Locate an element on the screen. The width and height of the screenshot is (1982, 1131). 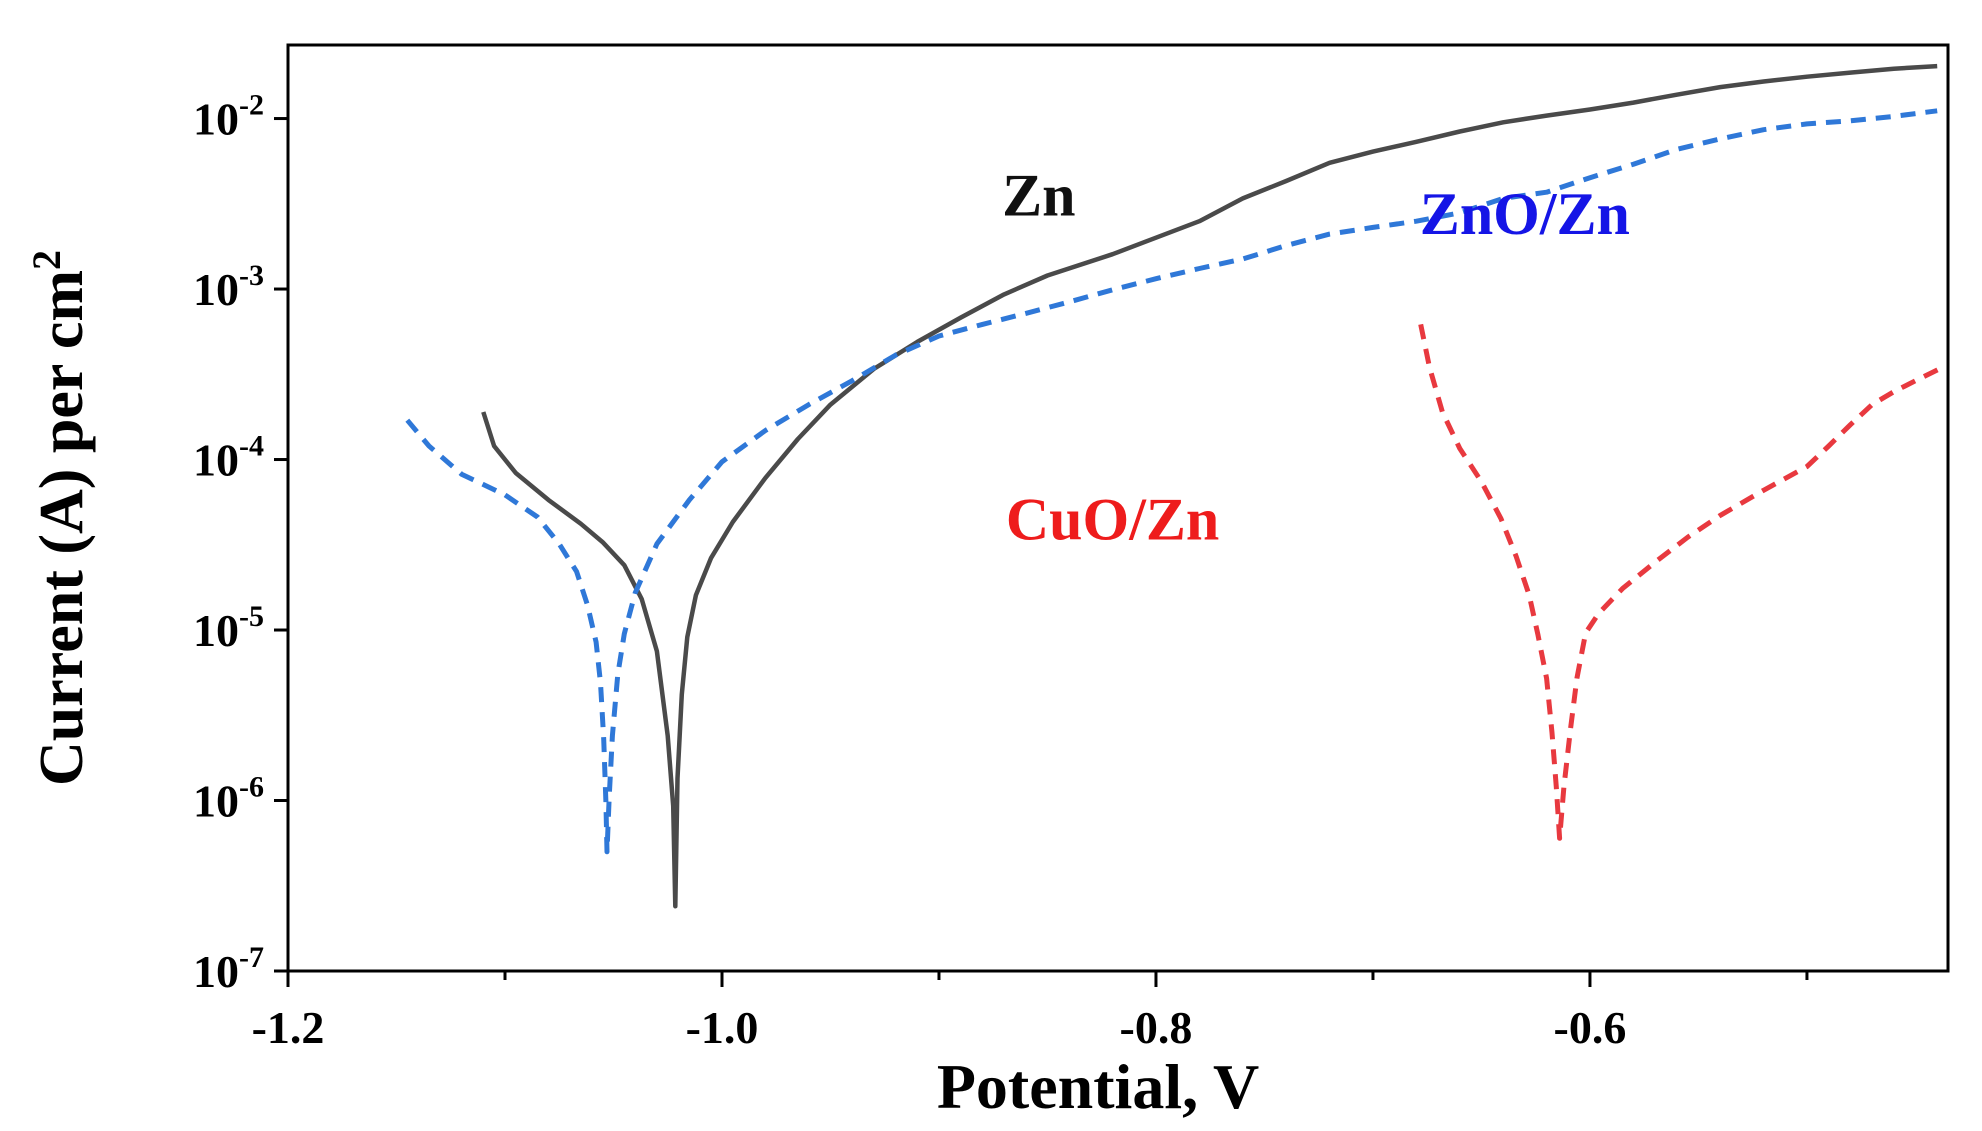
x-axis-title: Potential, V is located at coordinates (1098, 1086).